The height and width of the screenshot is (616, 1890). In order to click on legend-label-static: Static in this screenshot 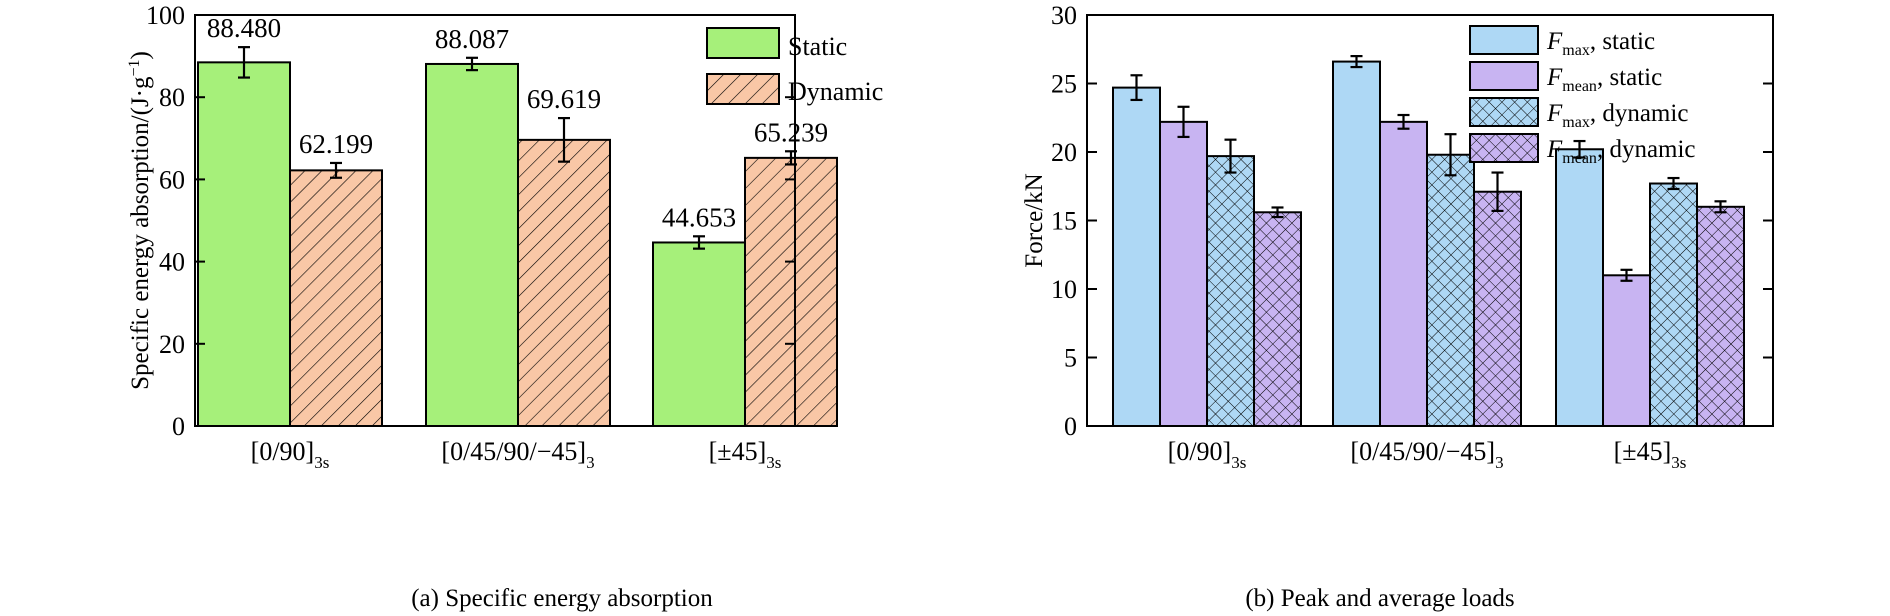, I will do `click(817, 46)`.